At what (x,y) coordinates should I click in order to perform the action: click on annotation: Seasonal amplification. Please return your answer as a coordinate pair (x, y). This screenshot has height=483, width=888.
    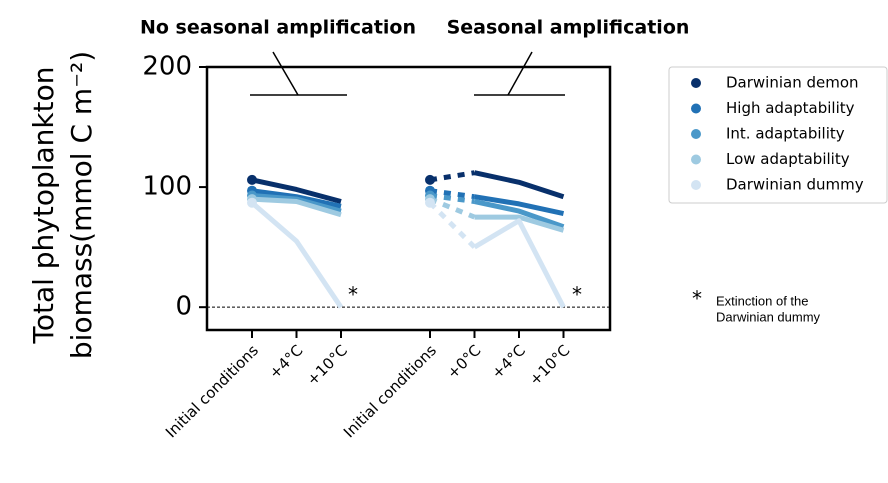
    Looking at the image, I should click on (568, 28).